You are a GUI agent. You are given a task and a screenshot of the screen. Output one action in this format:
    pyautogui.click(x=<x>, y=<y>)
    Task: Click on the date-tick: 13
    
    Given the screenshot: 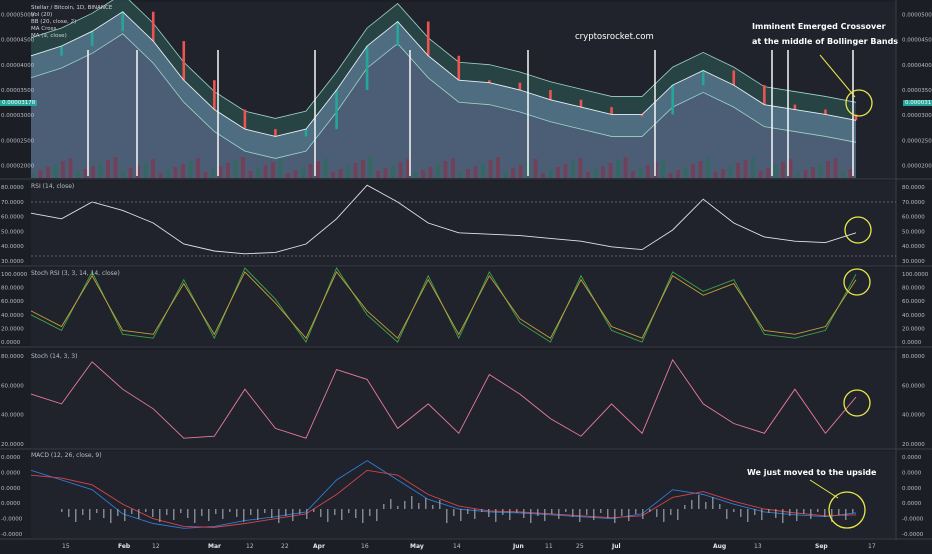 What is the action you would take?
    pyautogui.click(x=758, y=546)
    